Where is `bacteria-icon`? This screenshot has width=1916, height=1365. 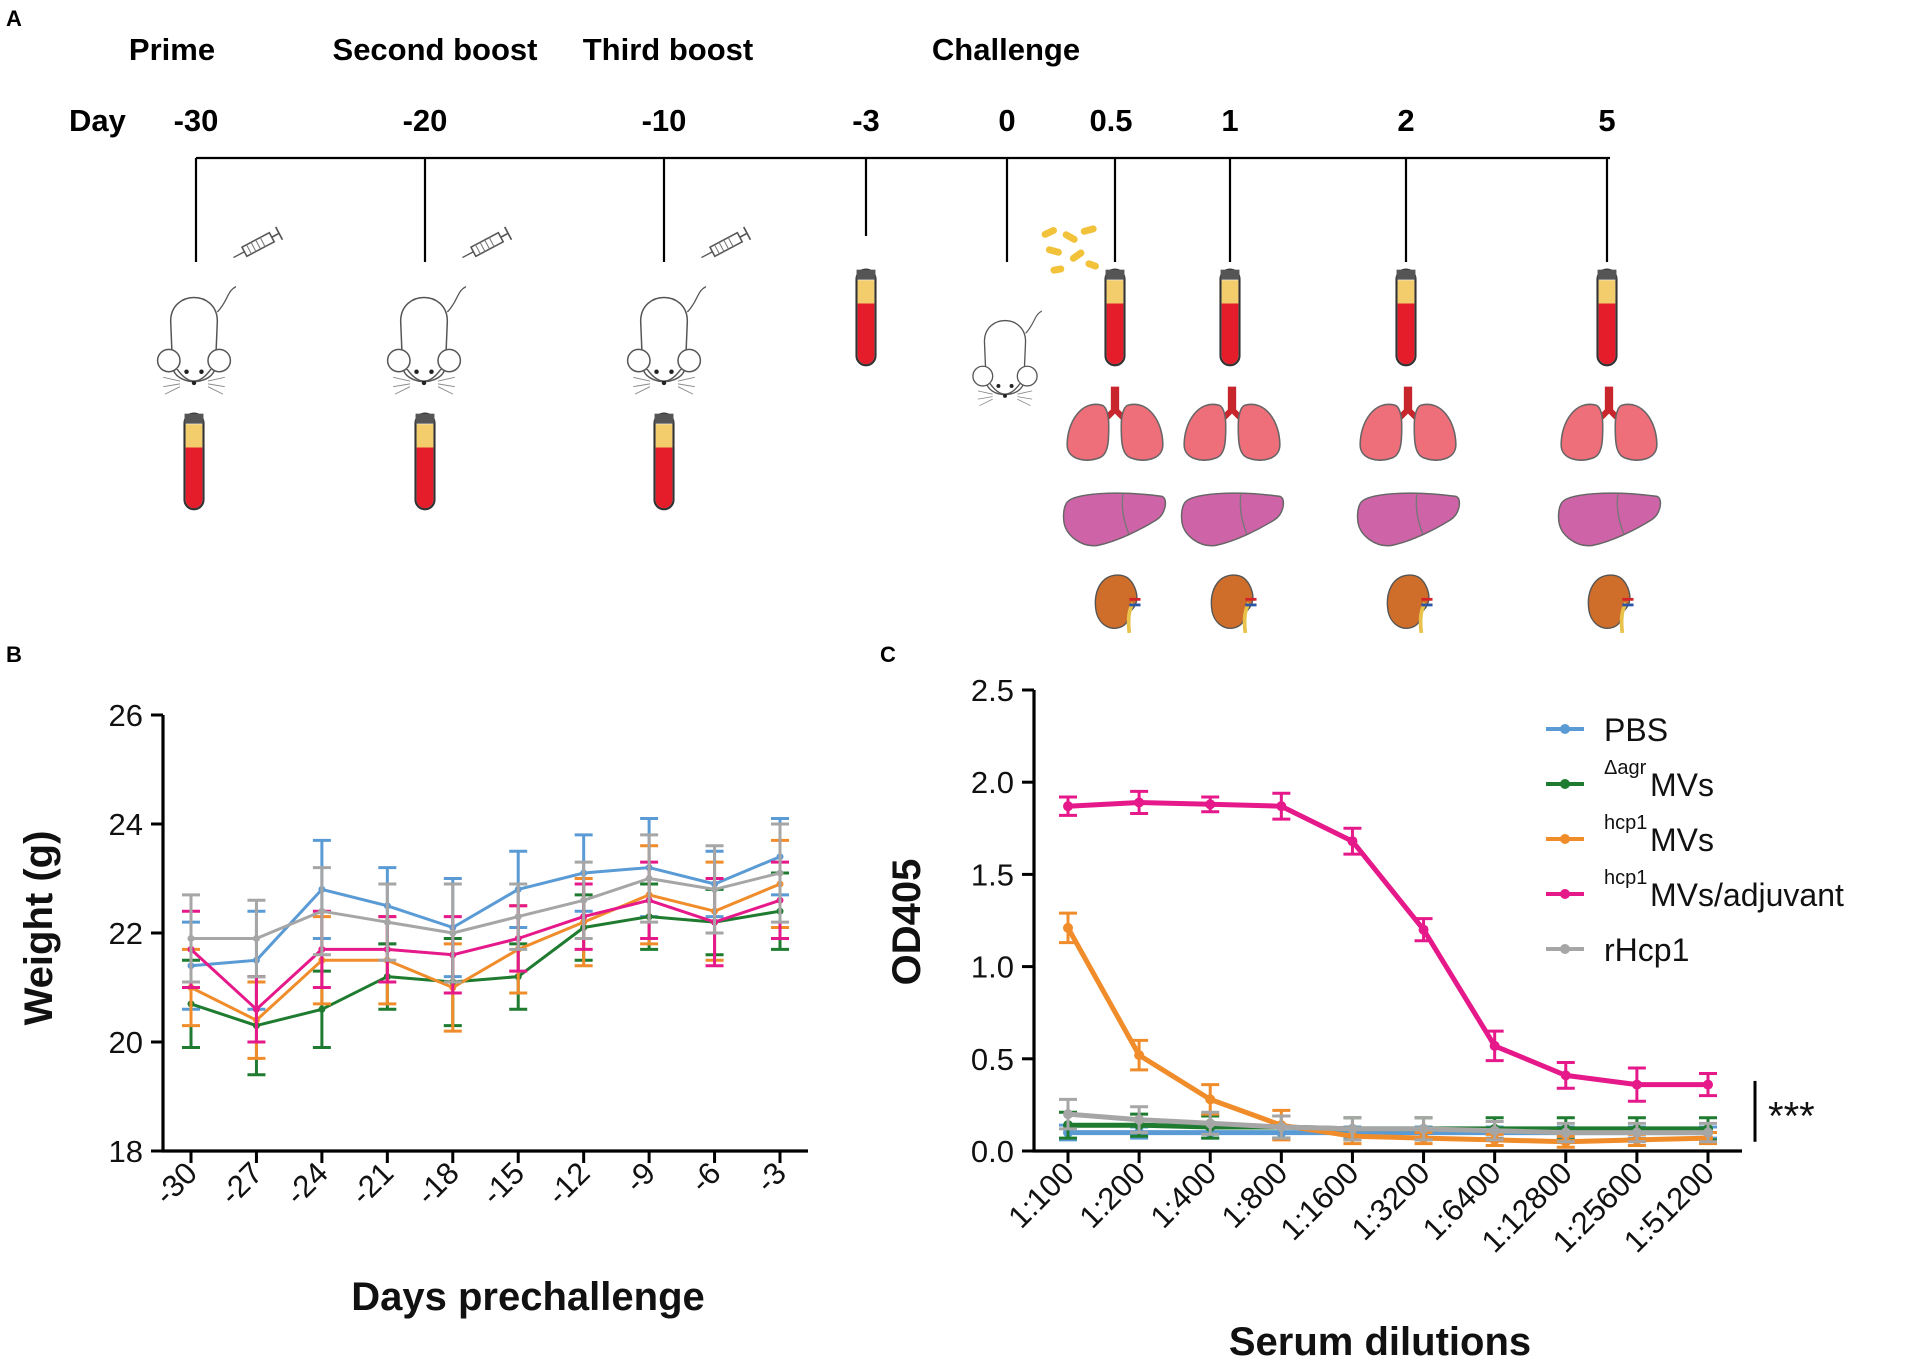 bacteria-icon is located at coordinates (1070, 249).